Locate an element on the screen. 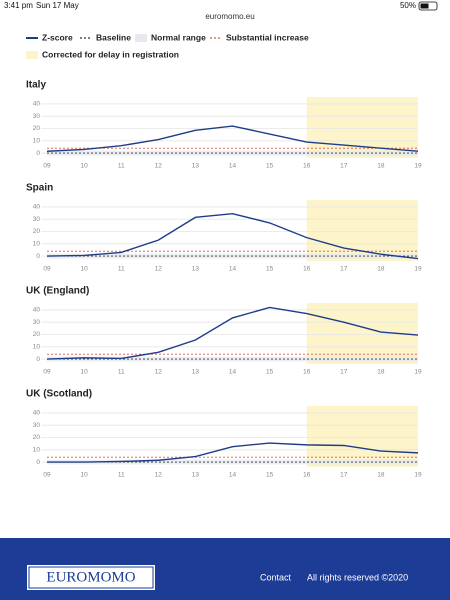  battery-level is located at coordinates (424, 6).